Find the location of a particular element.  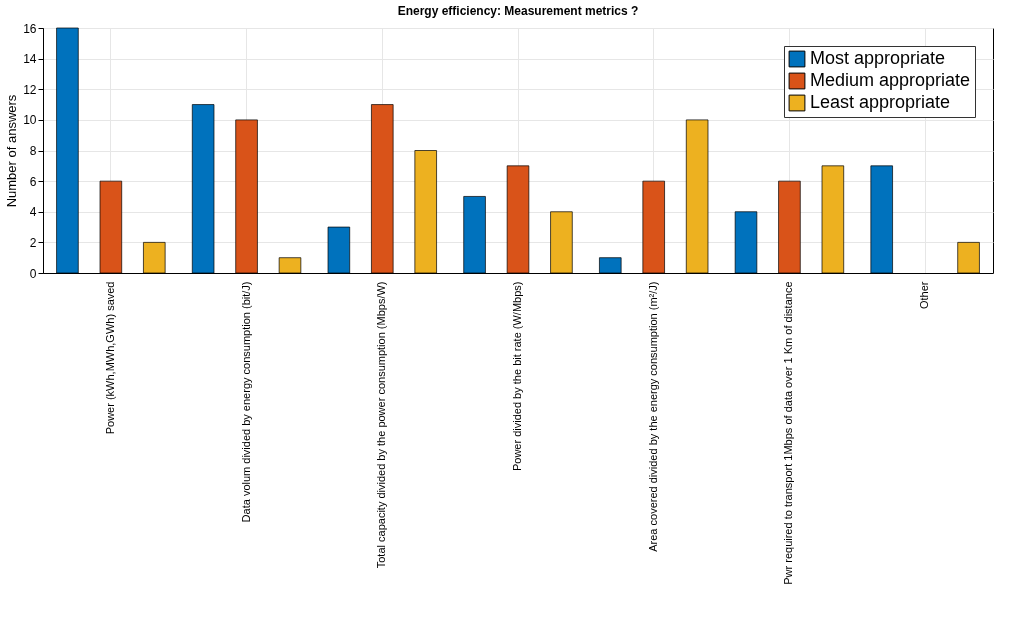

y-tick-label: 8 is located at coordinates (33, 151).